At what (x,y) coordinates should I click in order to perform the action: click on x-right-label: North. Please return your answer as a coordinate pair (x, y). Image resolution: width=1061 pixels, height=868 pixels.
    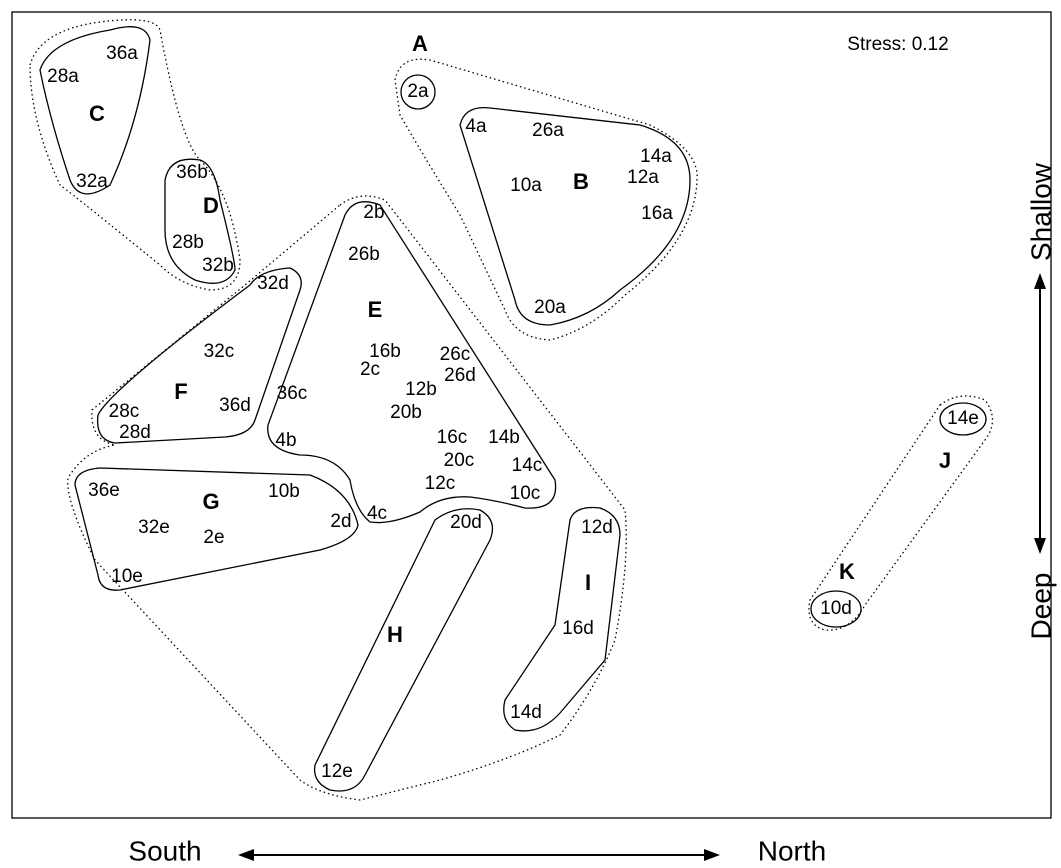
    Looking at the image, I should click on (792, 850).